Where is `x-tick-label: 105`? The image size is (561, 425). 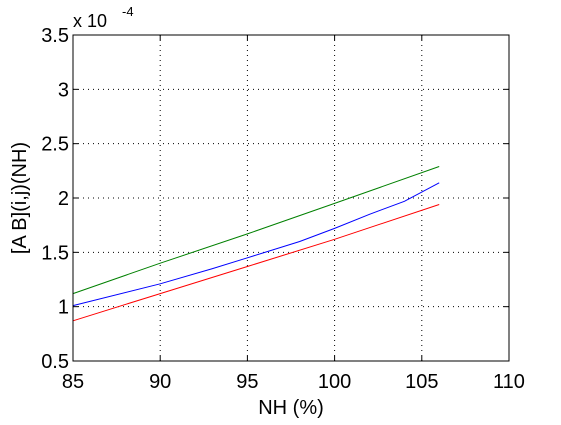 x-tick-label: 105 is located at coordinates (421, 382).